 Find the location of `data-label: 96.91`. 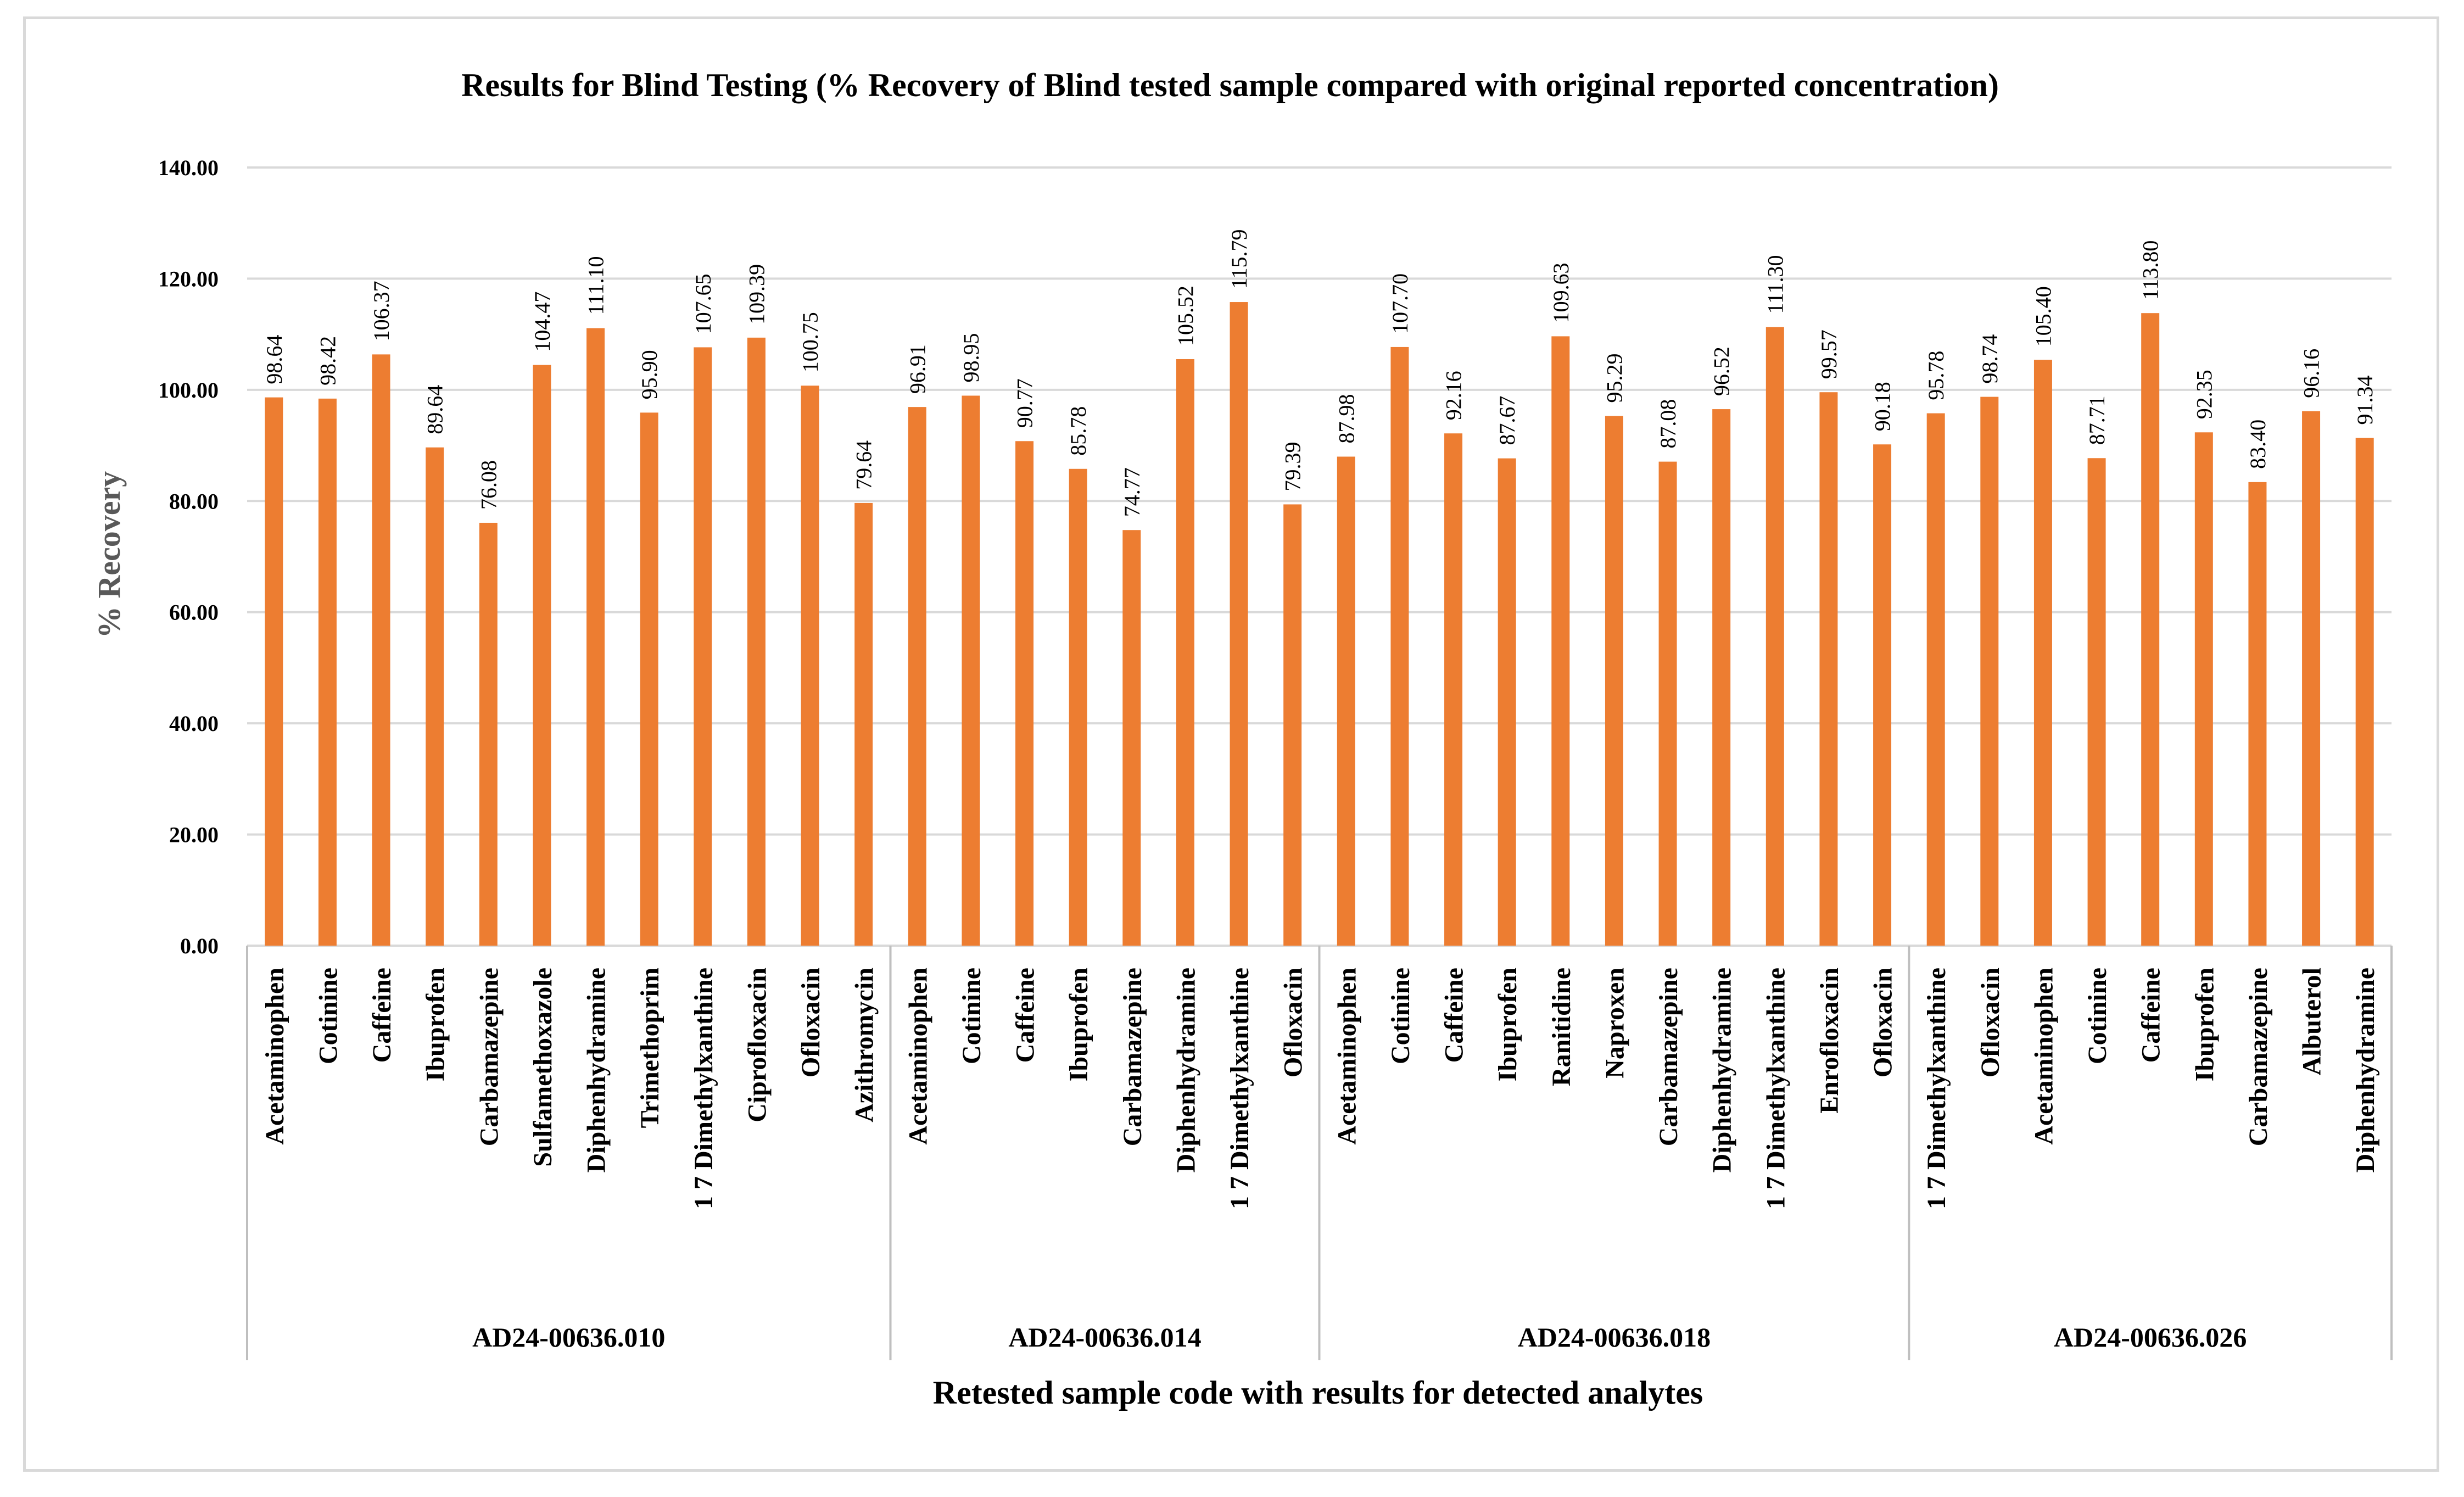

data-label: 96.91 is located at coordinates (917, 369).